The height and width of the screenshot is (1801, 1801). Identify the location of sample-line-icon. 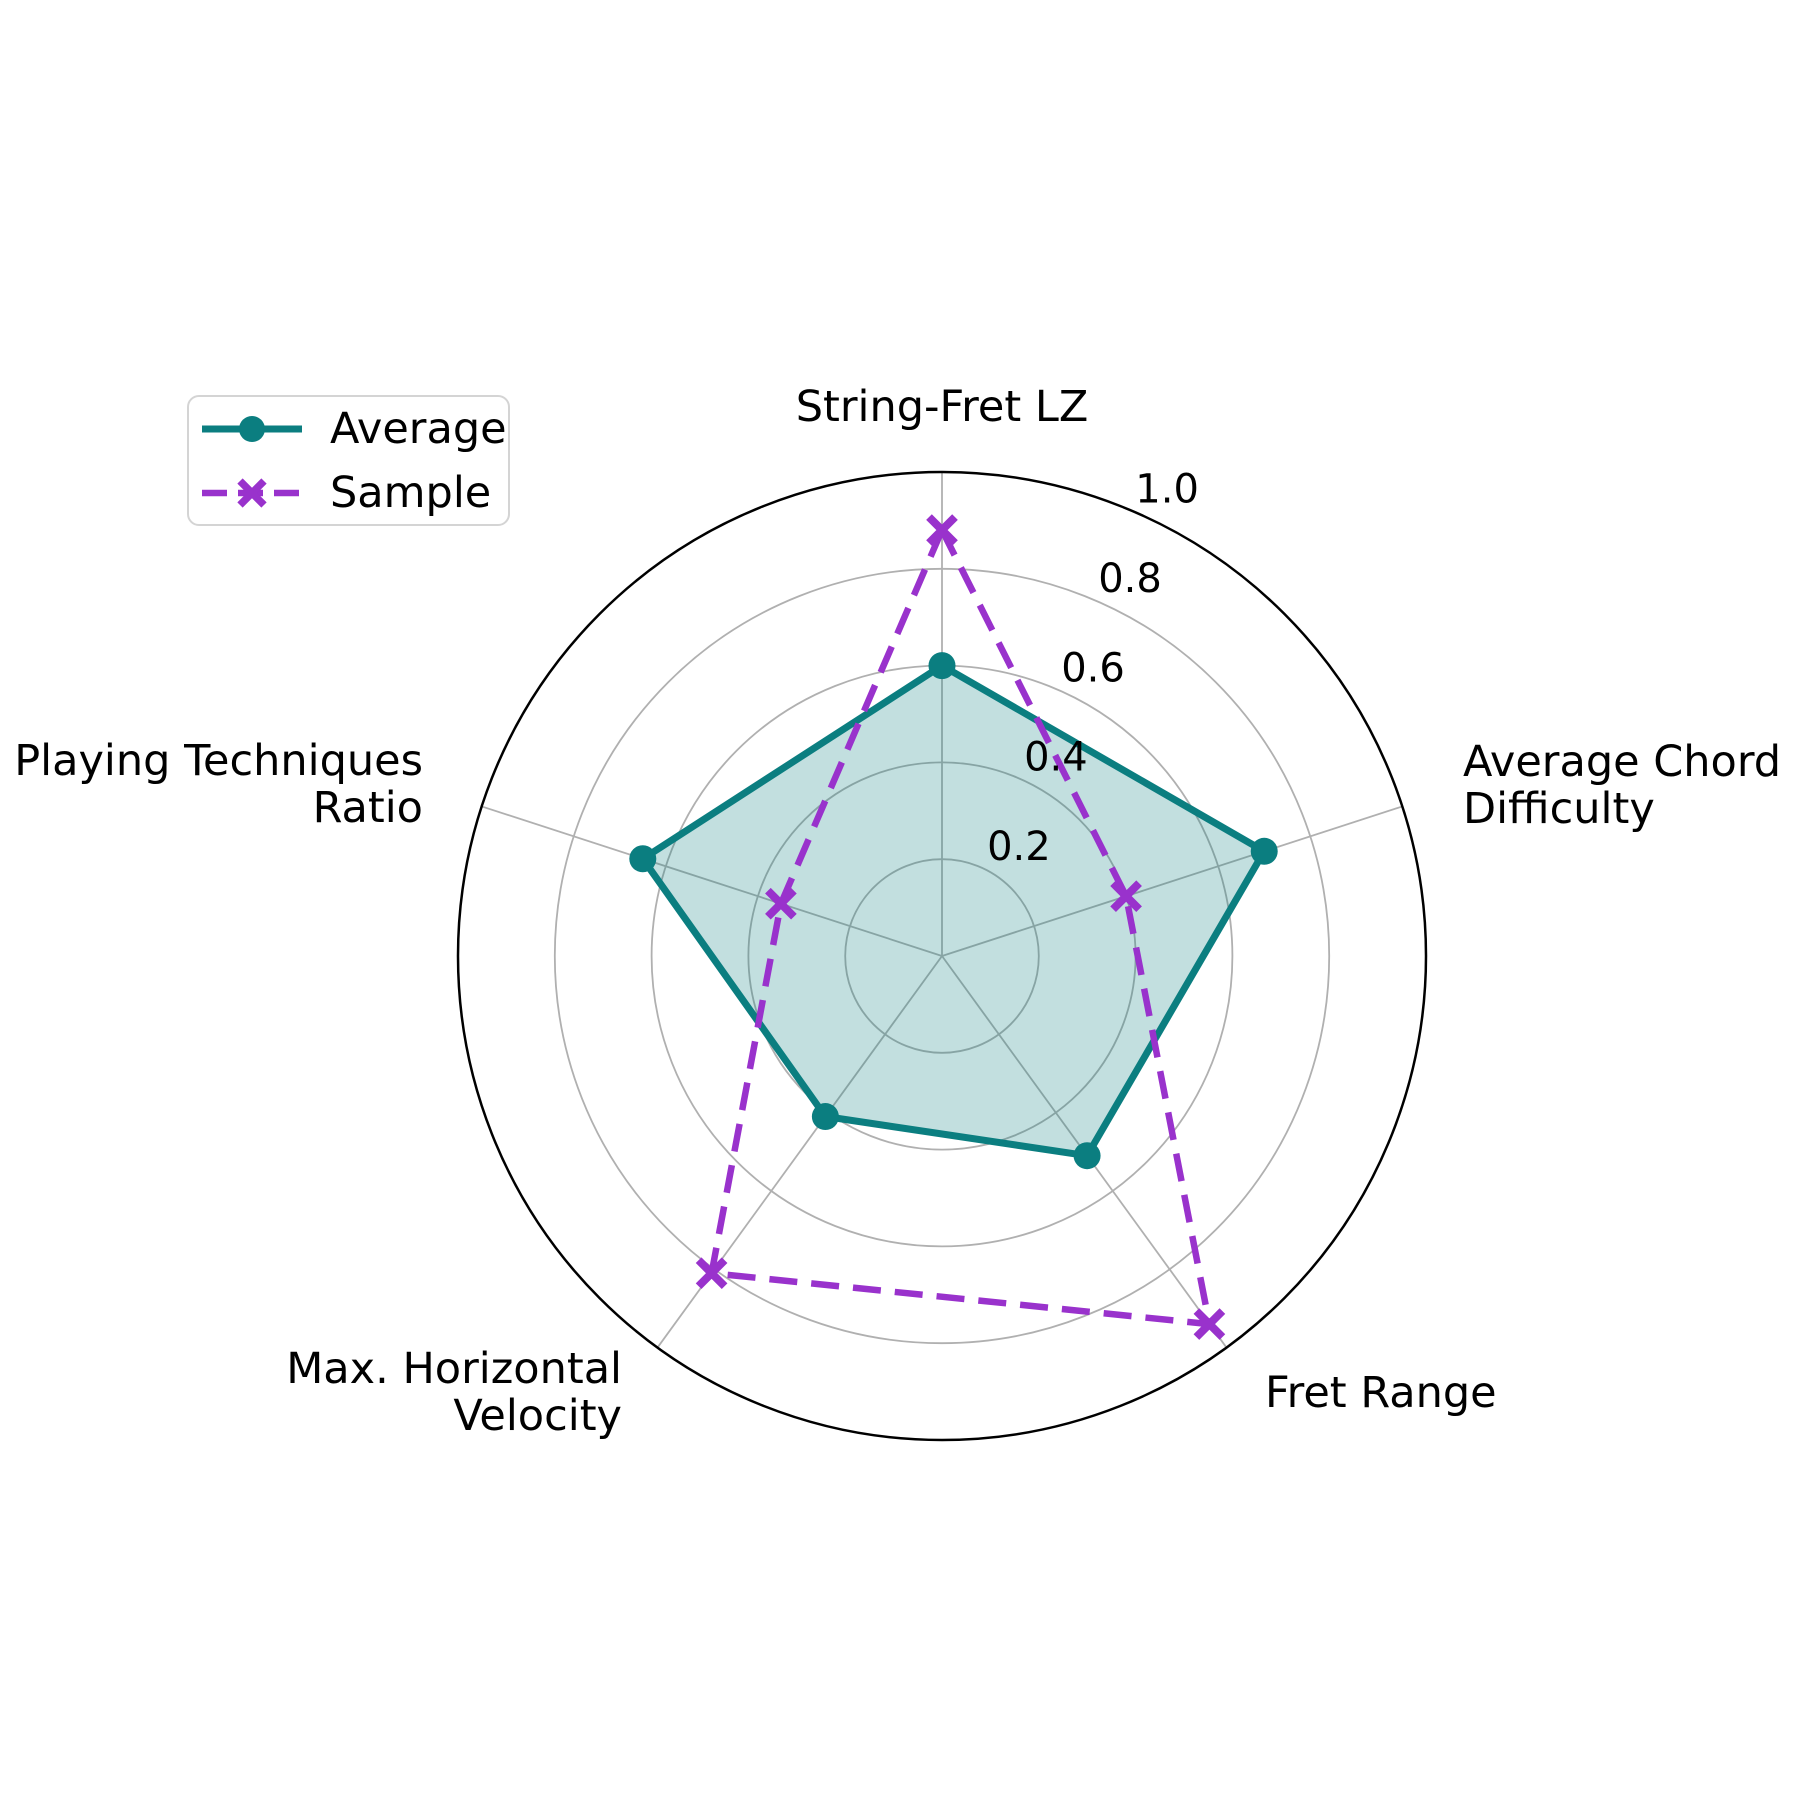
(252, 492).